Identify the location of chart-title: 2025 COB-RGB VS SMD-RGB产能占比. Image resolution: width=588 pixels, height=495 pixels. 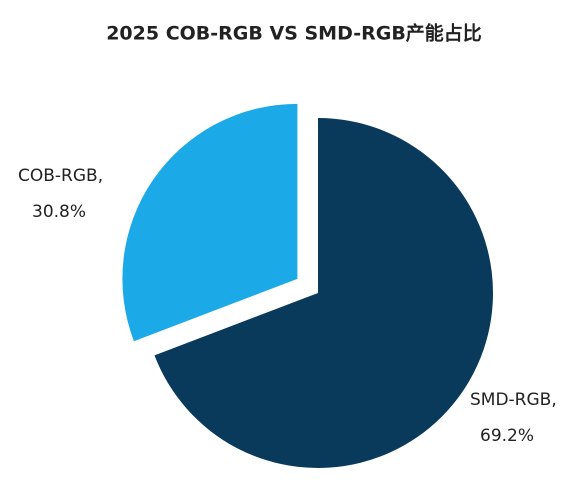
(294, 33).